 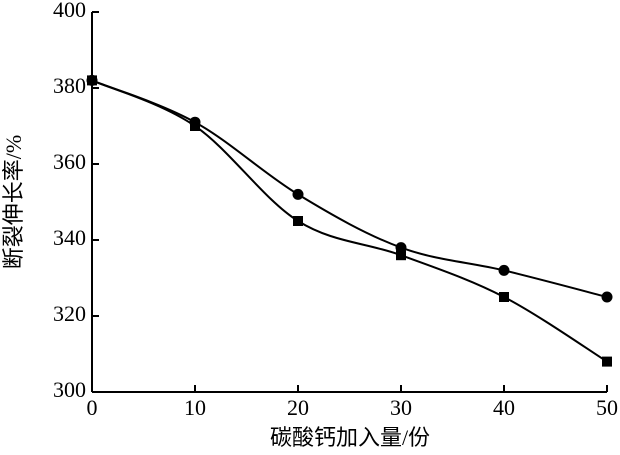 What do you see at coordinates (69, 389) in the screenshot?
I see `y-tick-label: 300` at bounding box center [69, 389].